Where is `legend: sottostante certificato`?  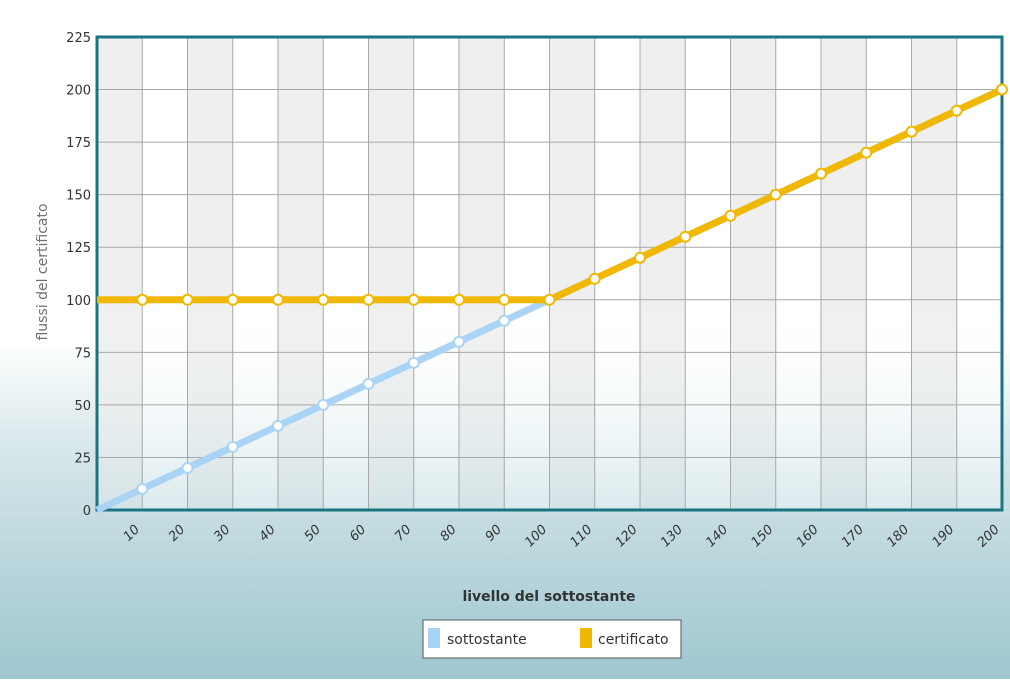 legend: sottostante certificato is located at coordinates (552, 639).